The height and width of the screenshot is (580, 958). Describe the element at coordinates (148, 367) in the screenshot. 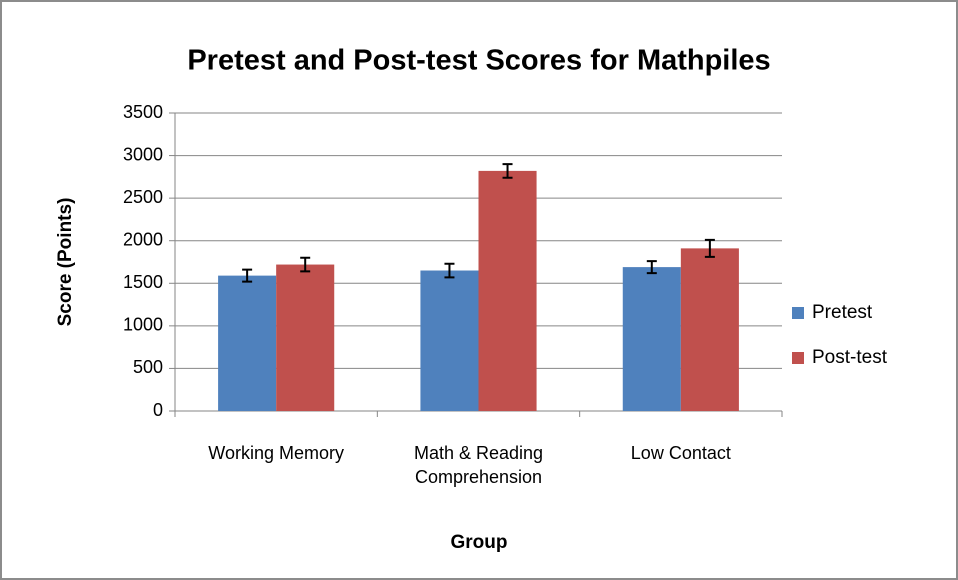

I see `y-tick-label: 500` at that location.